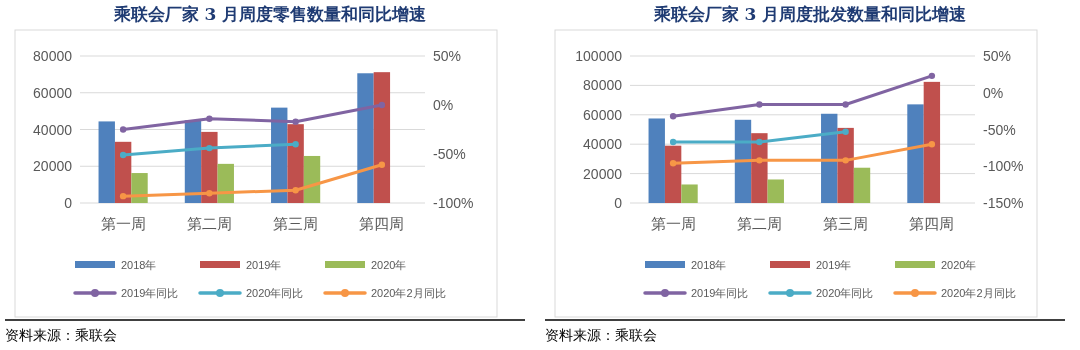  I want to click on chart-title: 乘联会厂家 3 月周度批发数量和同比增速, so click(809, 14).